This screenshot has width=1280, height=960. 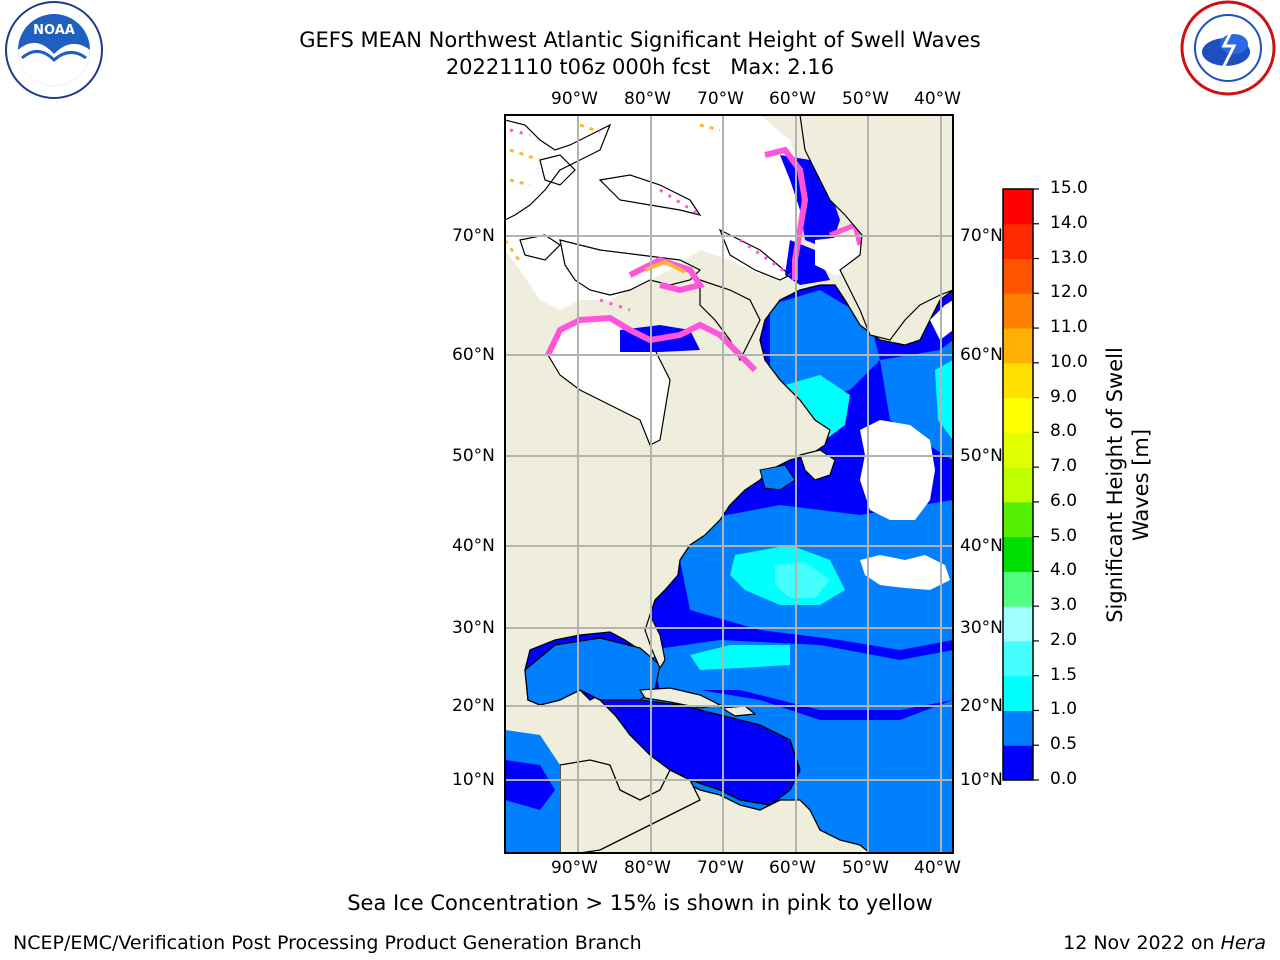 I want to click on colorbar-tick-label: 2.0, so click(x=1064, y=639).